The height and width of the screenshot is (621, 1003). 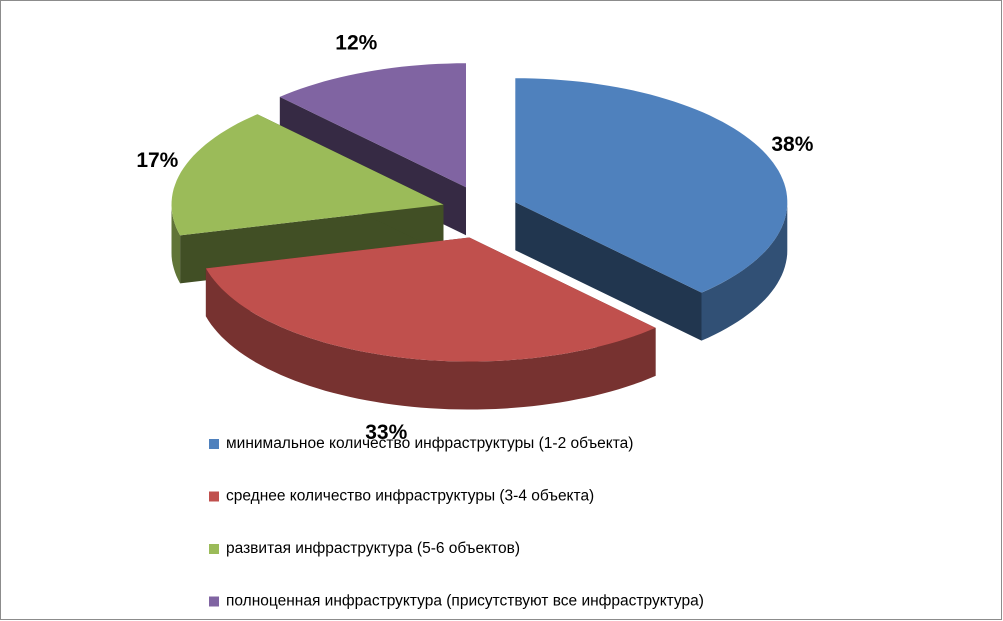 What do you see at coordinates (157, 160) in the screenshot?
I see `data-label: 17%` at bounding box center [157, 160].